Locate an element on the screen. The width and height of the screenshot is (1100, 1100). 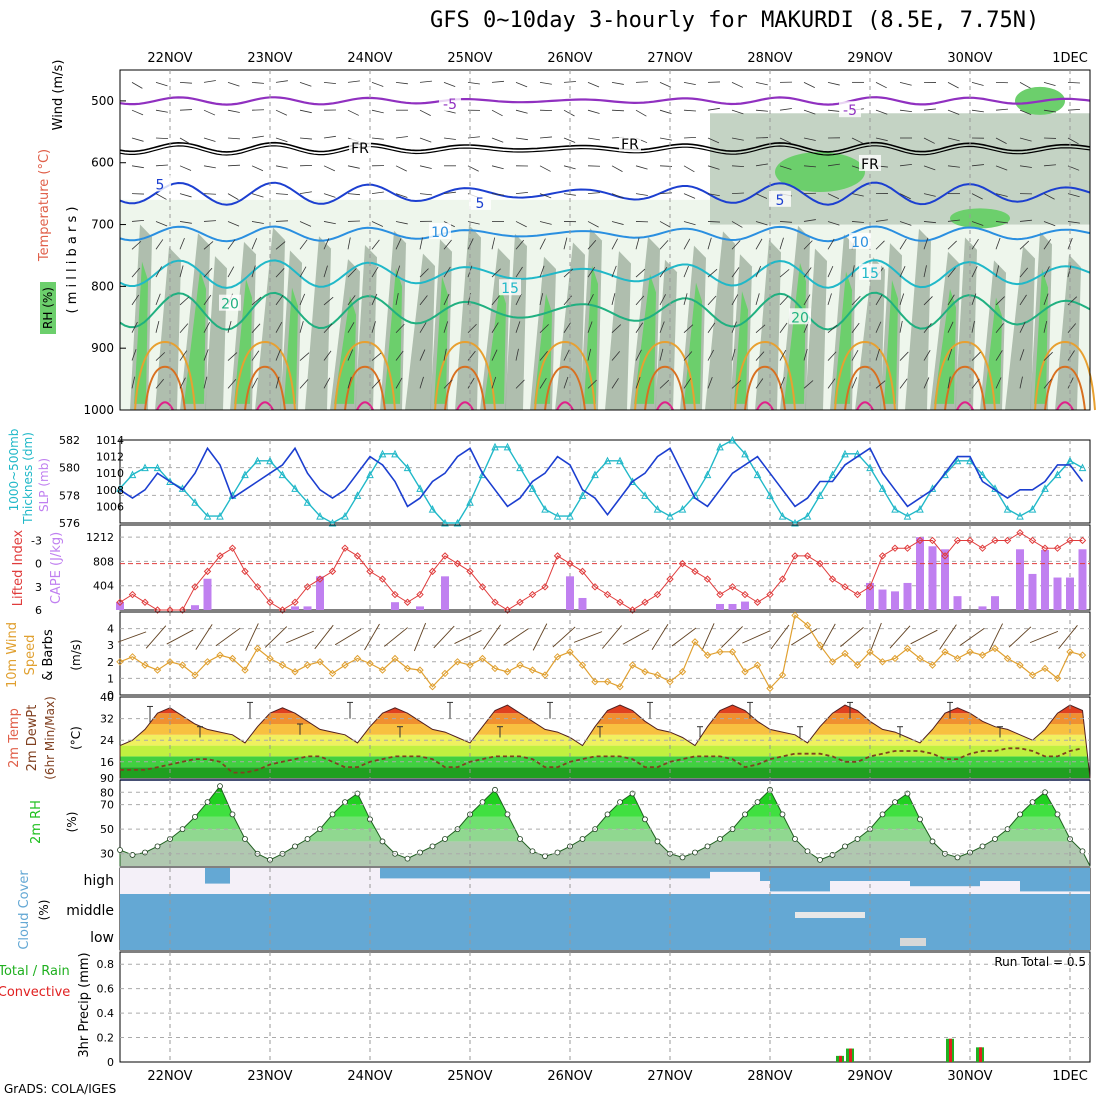
rh-ylabel: 2m RH is located at coordinates (36, 822).